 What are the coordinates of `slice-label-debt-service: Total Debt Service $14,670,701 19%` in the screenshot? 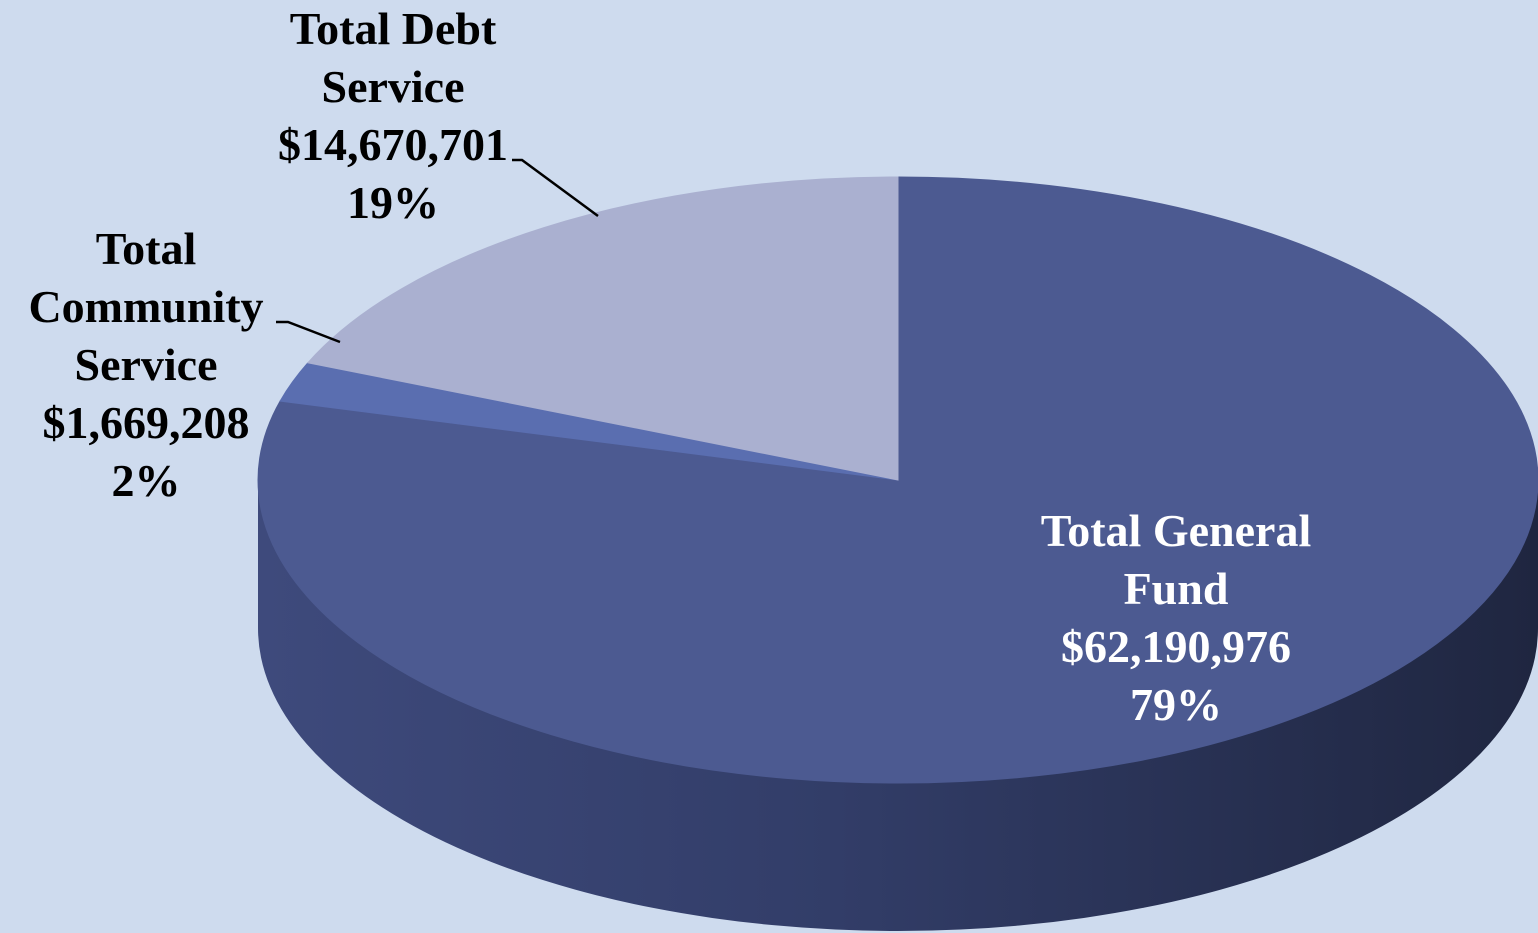 It's located at (393, 116).